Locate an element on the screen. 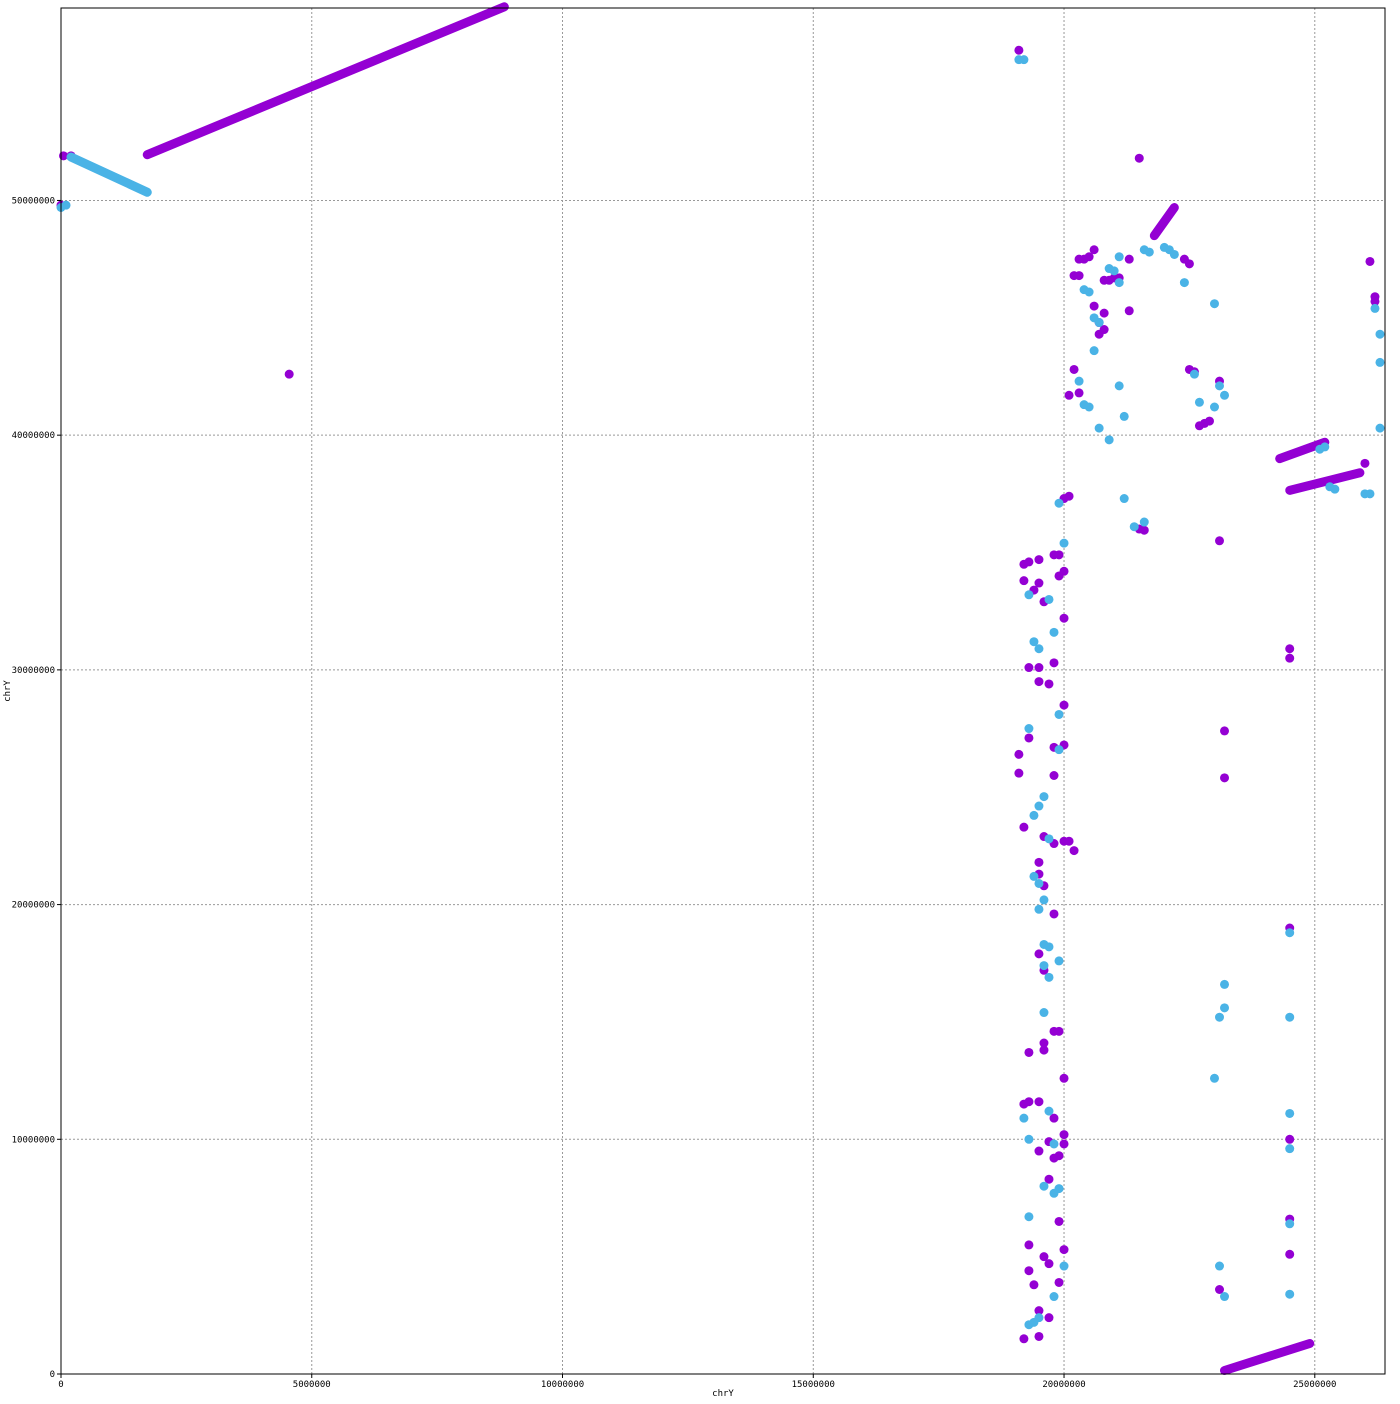  x-axis-label: chrY is located at coordinates (723, 1394).